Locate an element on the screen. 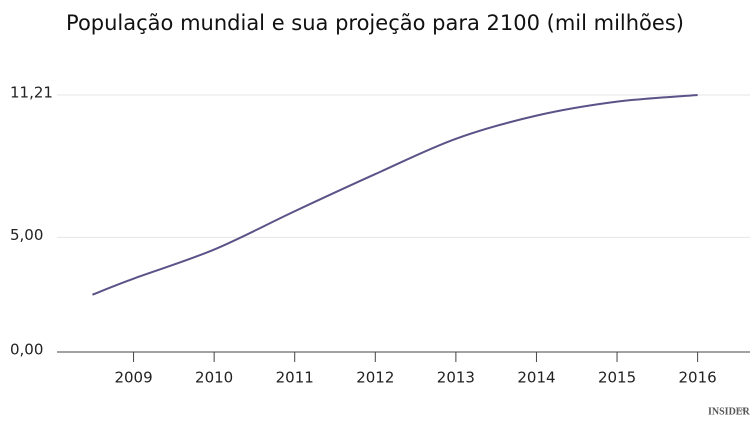 The height and width of the screenshot is (432, 750). x-tick-label: 2015 is located at coordinates (617, 378).